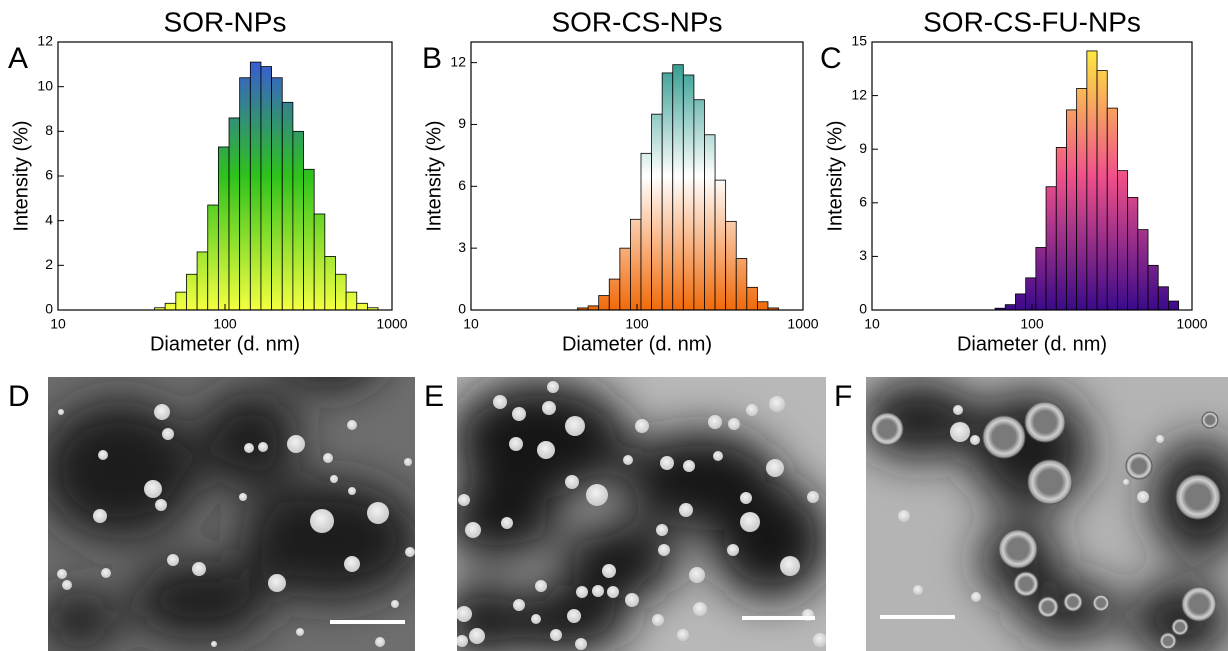 This screenshot has width=1228, height=651. Describe the element at coordinates (432, 58) in the screenshot. I see `panel-label: B` at that location.